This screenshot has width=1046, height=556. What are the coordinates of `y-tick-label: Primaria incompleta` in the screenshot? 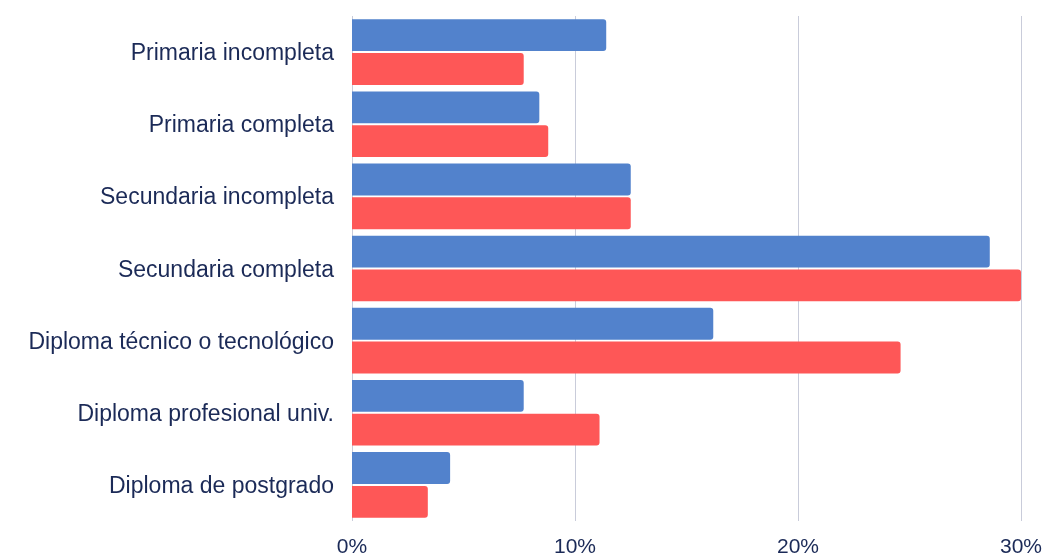 It's located at (232, 52).